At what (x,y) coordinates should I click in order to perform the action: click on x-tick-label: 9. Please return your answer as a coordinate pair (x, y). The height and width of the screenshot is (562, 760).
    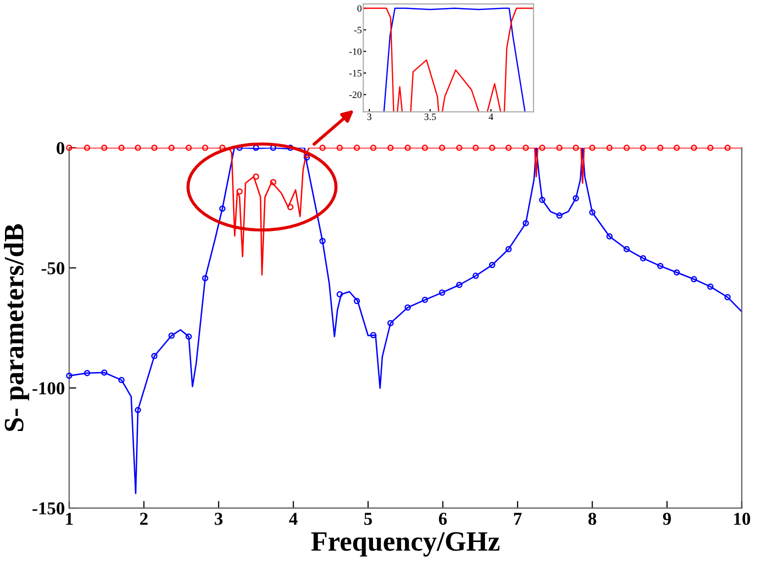
    Looking at the image, I should click on (667, 518).